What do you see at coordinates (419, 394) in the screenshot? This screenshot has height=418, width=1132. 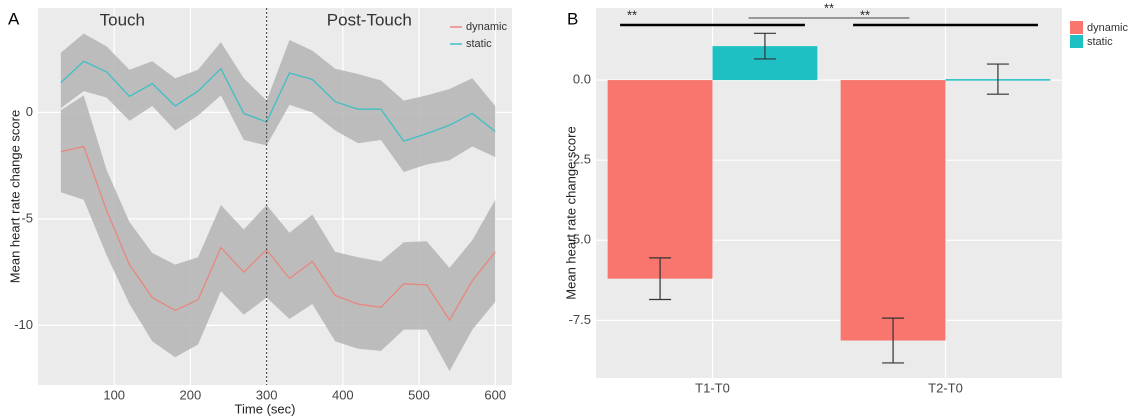 I see `x-tick-label: 500` at bounding box center [419, 394].